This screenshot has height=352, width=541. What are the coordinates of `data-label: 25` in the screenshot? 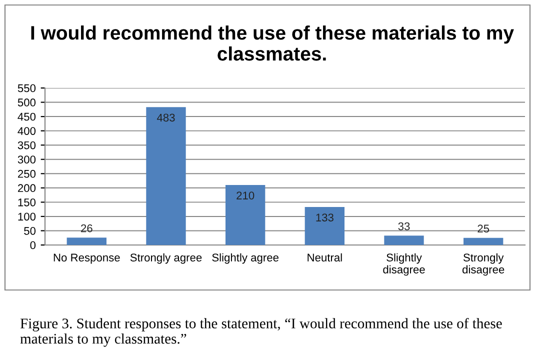 It's located at (484, 228).